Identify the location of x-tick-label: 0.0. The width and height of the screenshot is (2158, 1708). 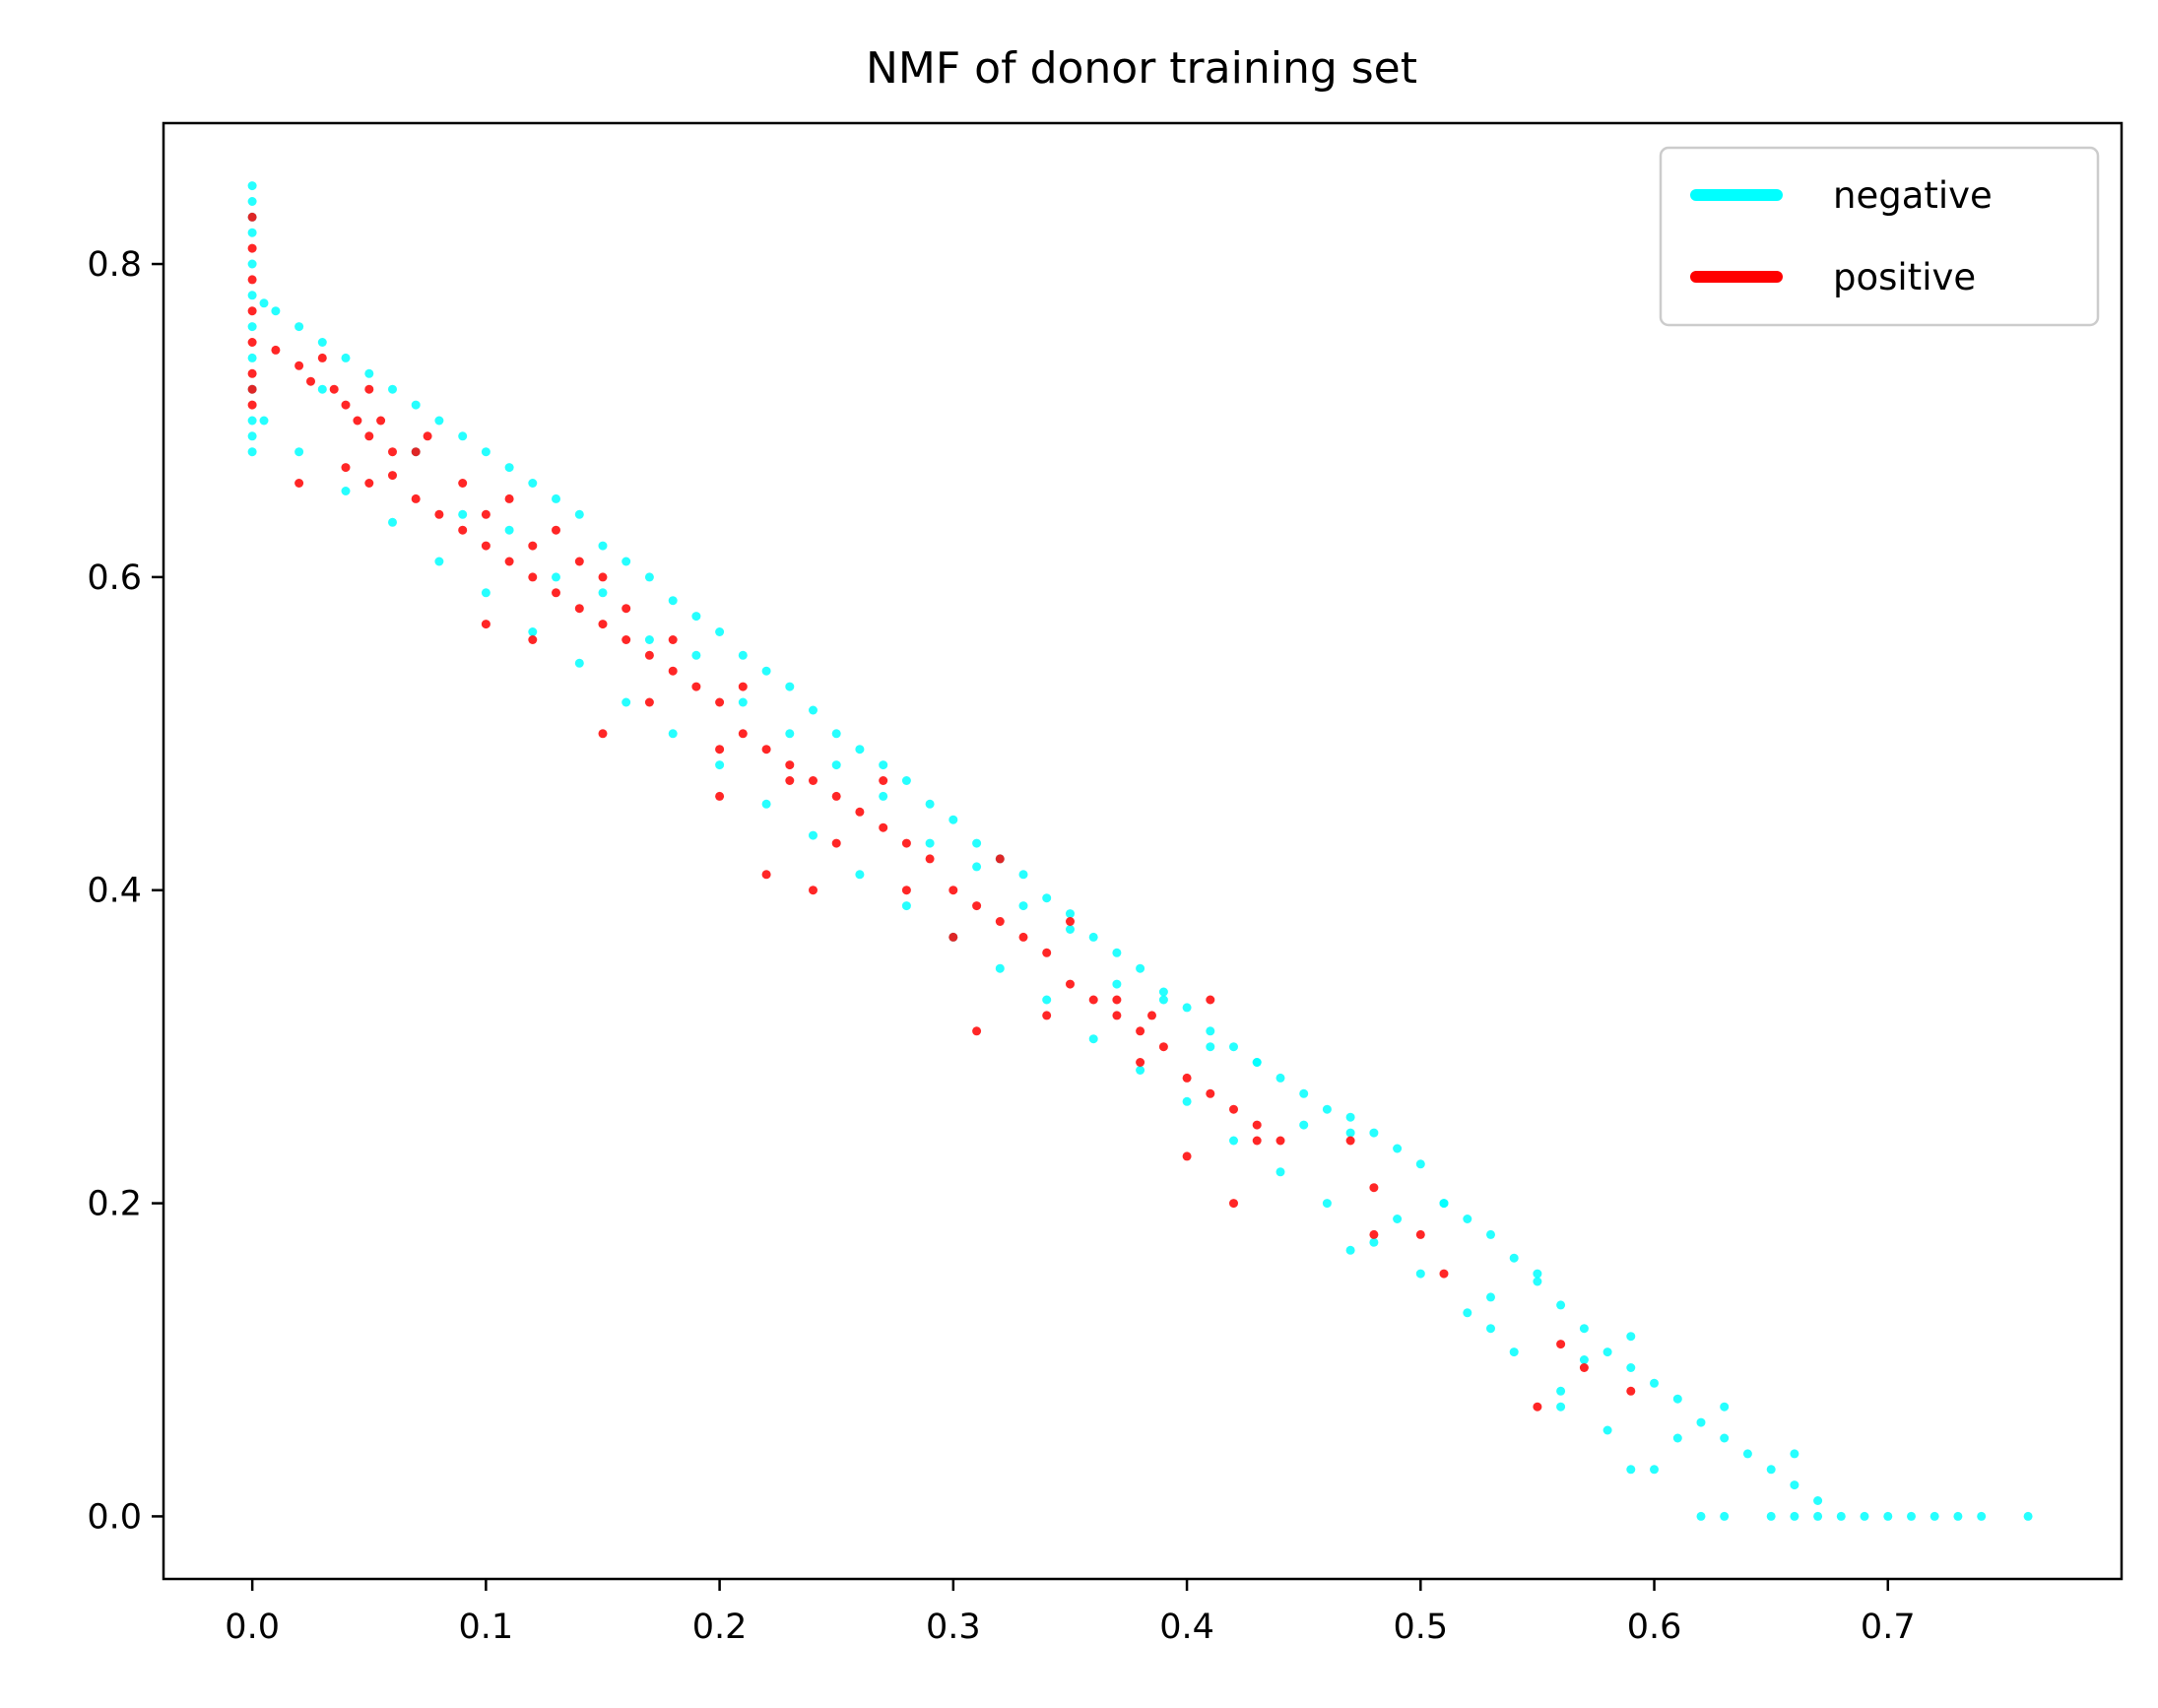
(252, 1627).